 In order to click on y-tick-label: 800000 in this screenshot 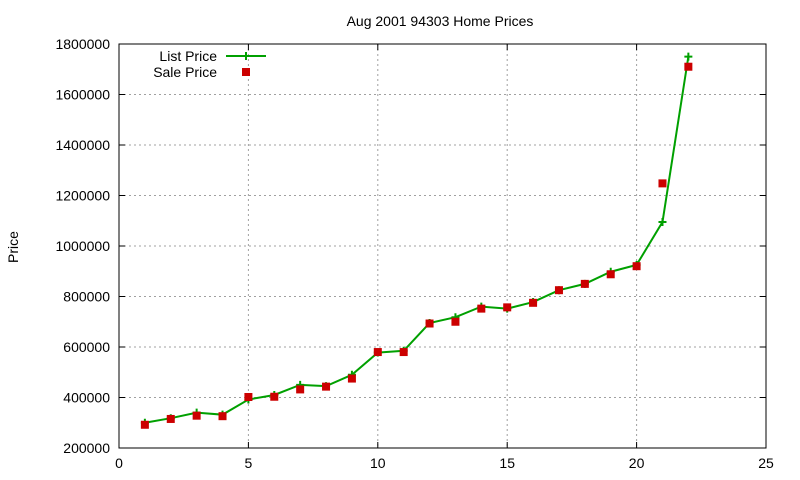, I will do `click(86, 297)`.